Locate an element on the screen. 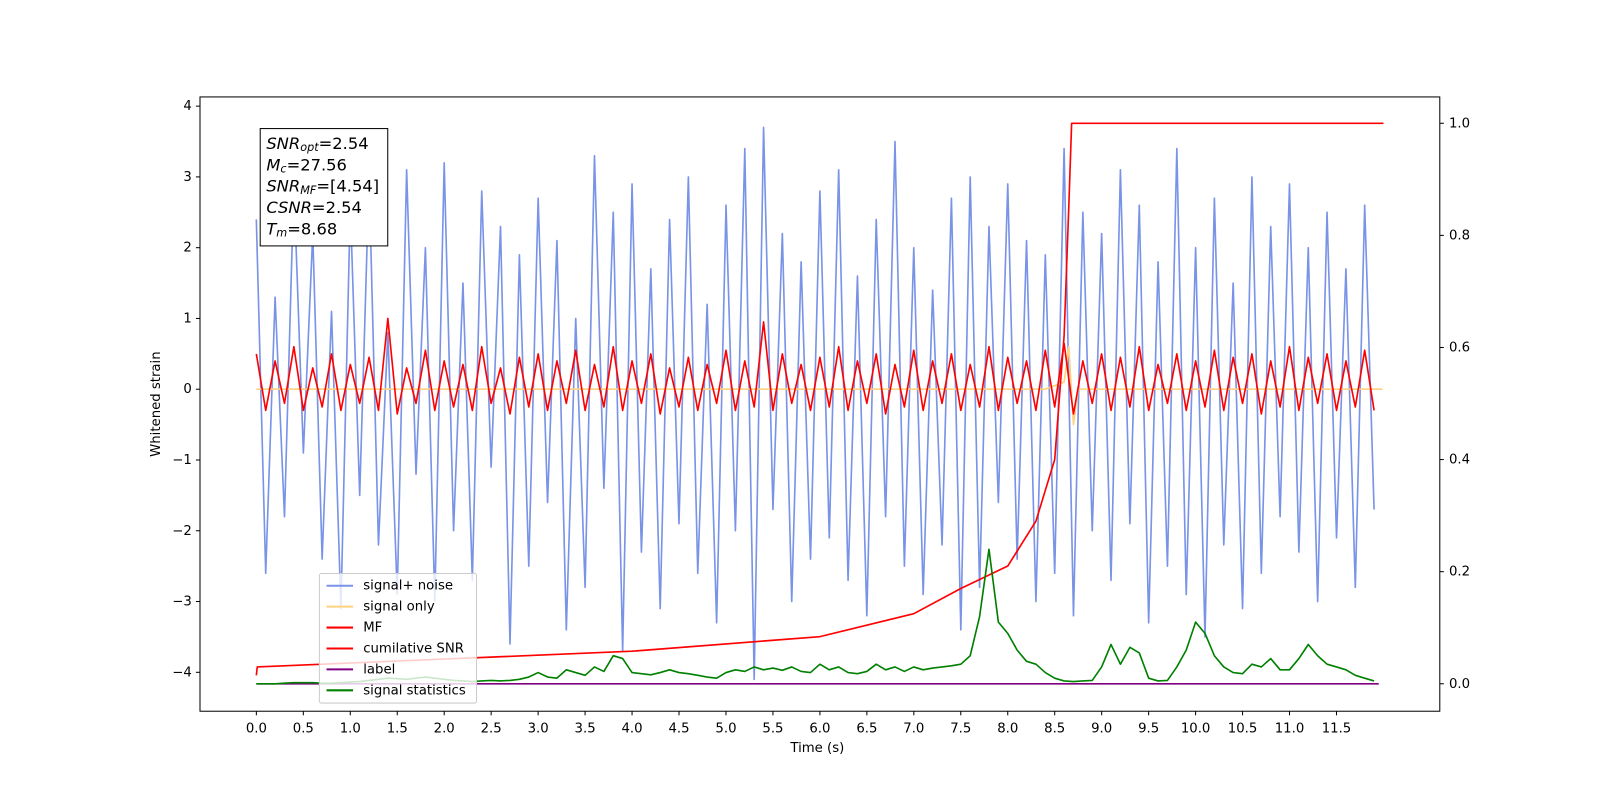 The width and height of the screenshot is (1600, 800). x-tick-label: 10.0 is located at coordinates (1196, 729).